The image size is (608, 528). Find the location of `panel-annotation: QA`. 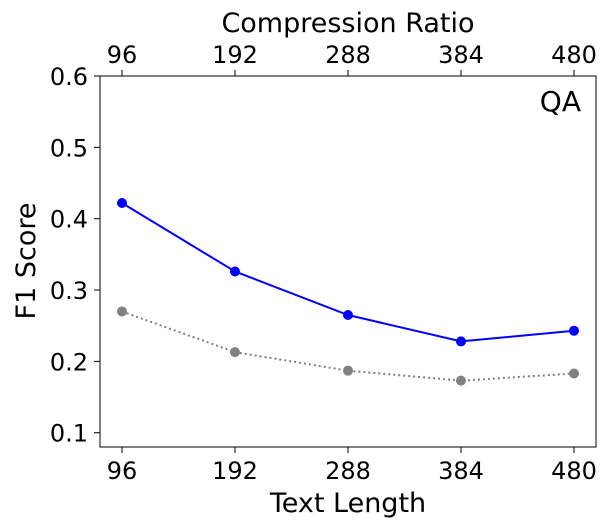

panel-annotation: QA is located at coordinates (560, 101).